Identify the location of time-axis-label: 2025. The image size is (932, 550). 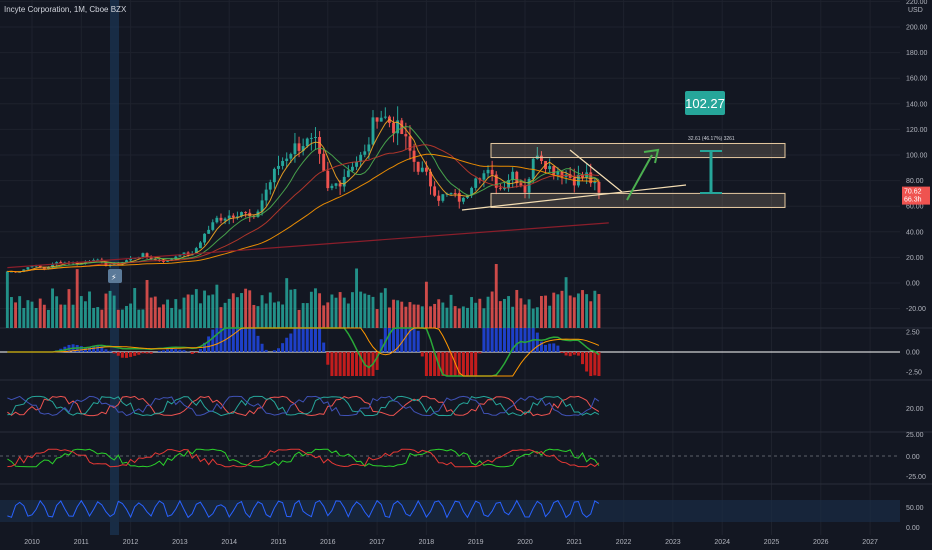
(772, 542).